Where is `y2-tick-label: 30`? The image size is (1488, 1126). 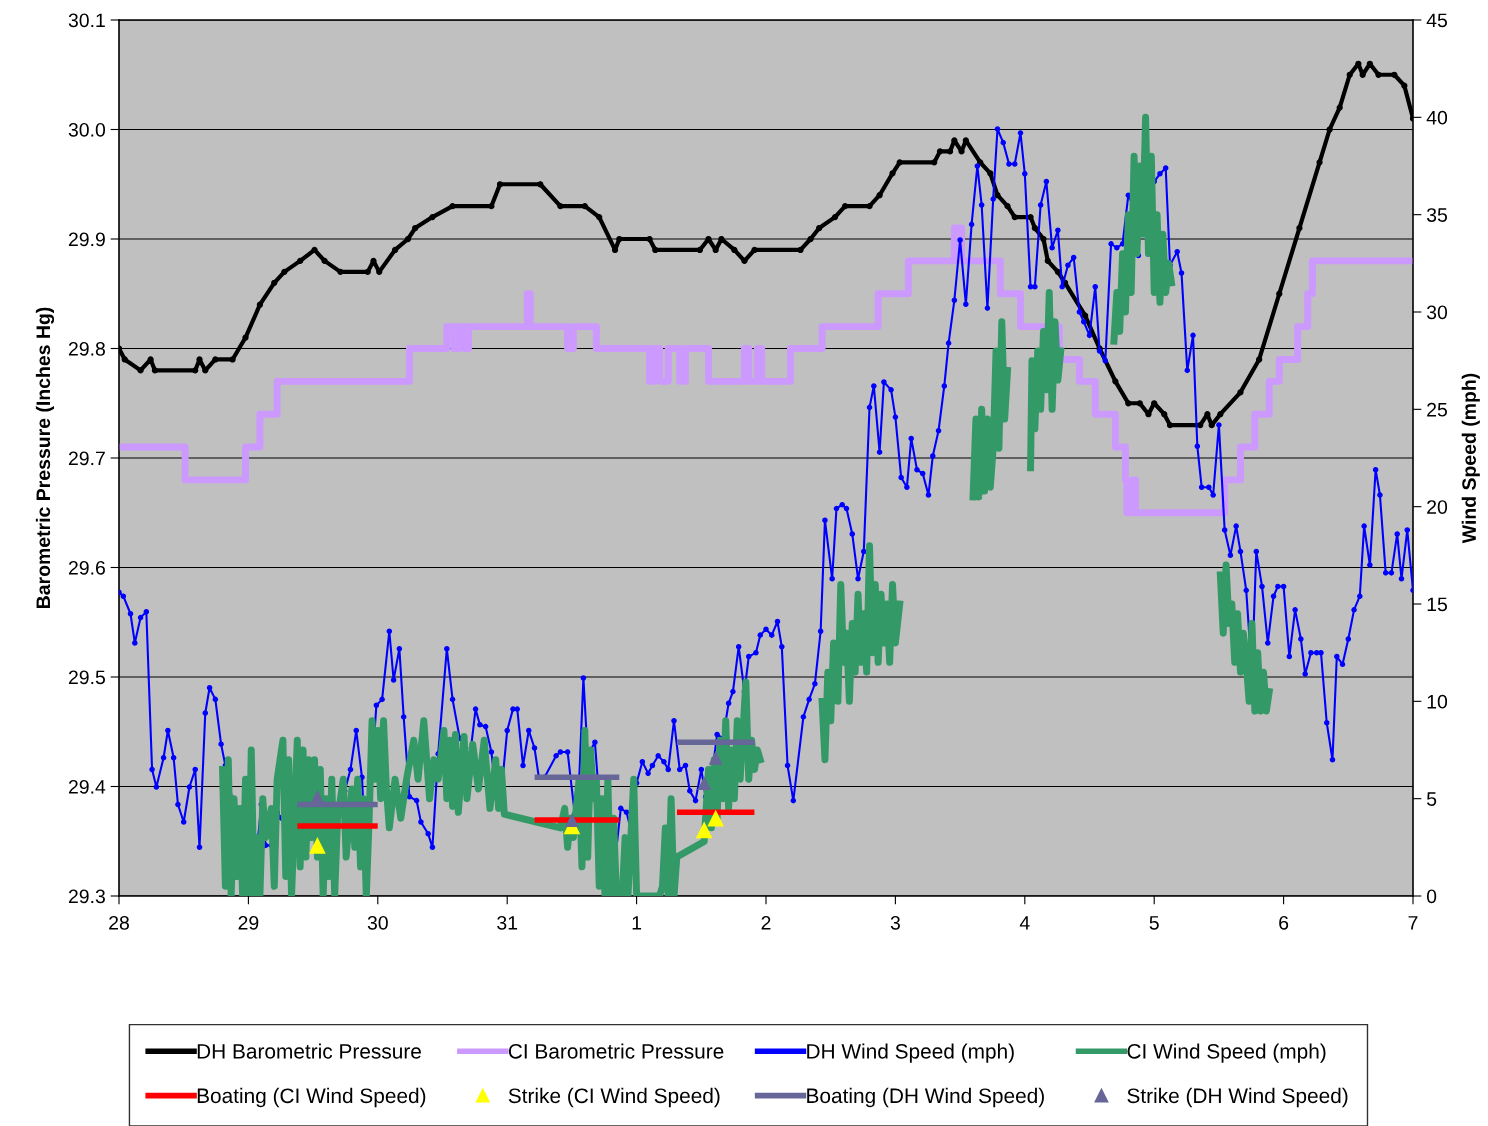 y2-tick-label: 30 is located at coordinates (1437, 312).